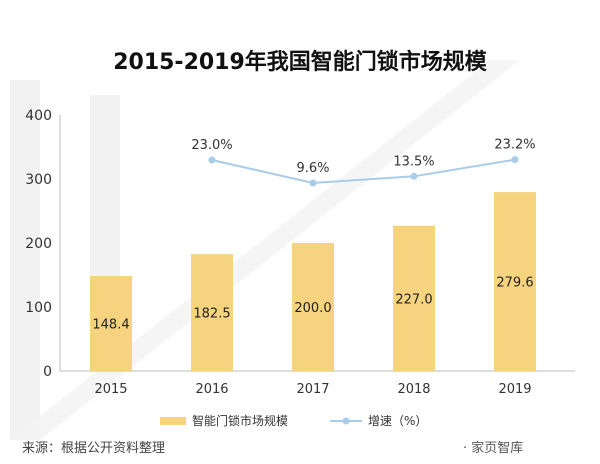  Describe the element at coordinates (38, 180) in the screenshot. I see `y-tick-label: 300` at that location.